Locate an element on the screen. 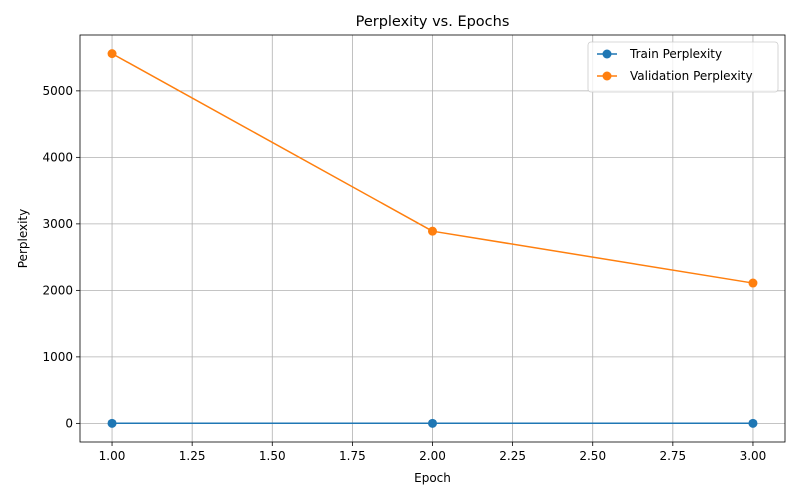 This screenshot has width=800, height=504. legend-train-marker is located at coordinates (607, 54).